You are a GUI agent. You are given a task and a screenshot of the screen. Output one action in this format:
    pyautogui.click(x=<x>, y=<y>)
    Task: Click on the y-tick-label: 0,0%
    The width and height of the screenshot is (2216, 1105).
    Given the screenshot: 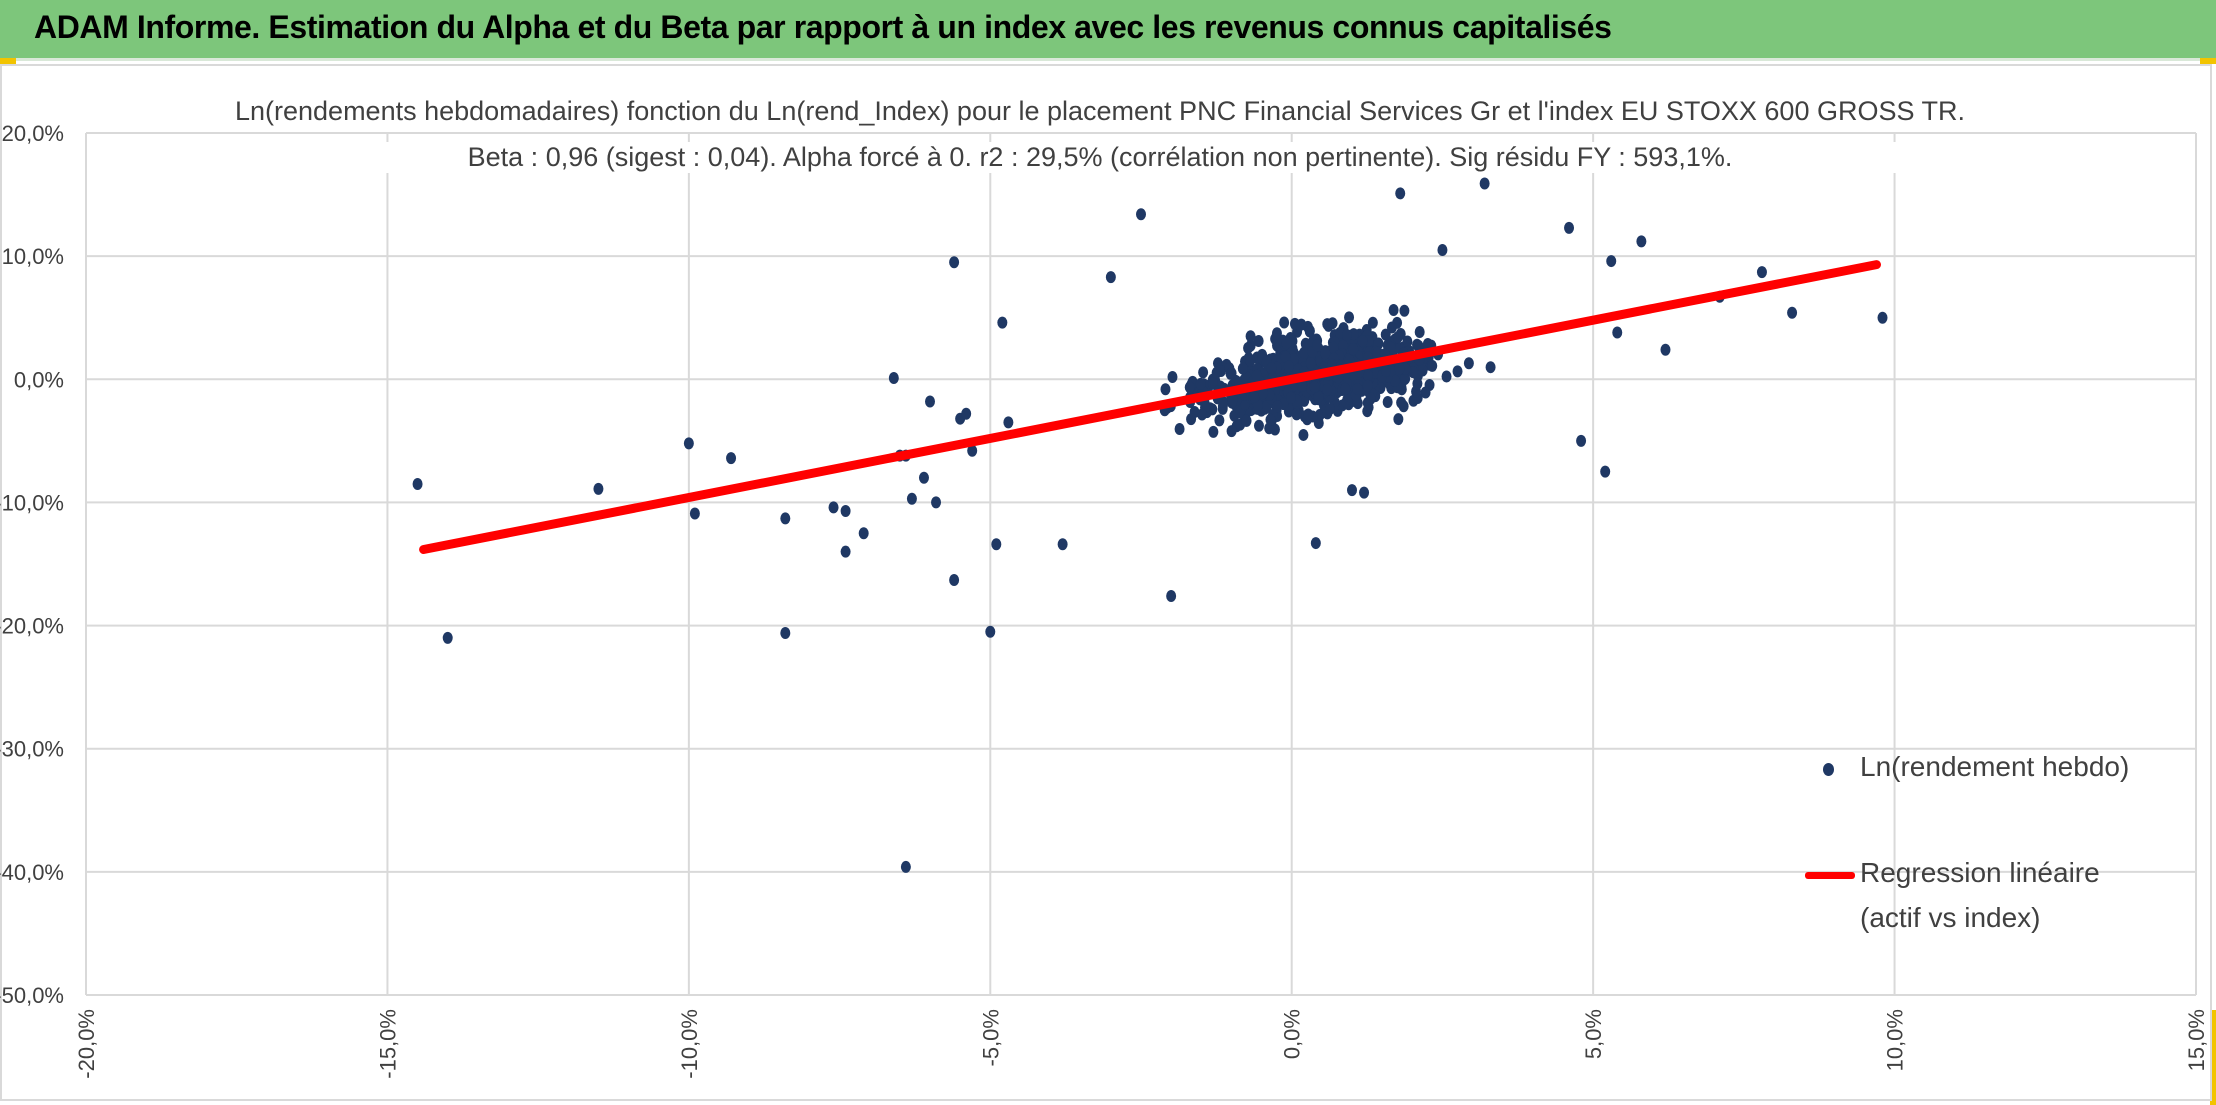 What is the action you would take?
    pyautogui.click(x=39, y=379)
    